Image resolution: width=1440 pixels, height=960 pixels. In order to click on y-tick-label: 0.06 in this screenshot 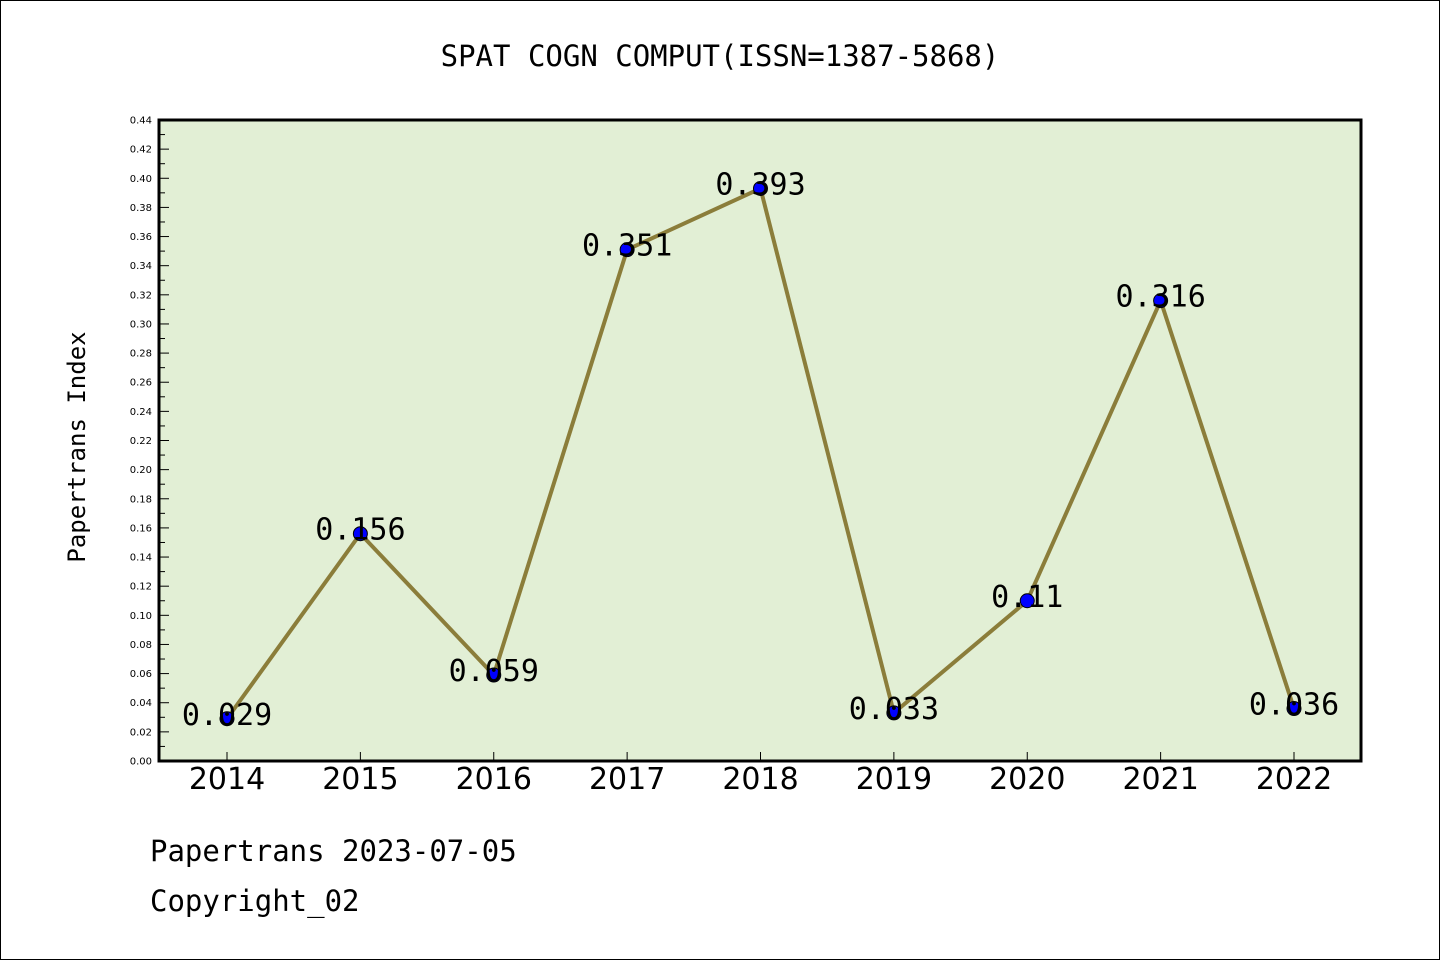, I will do `click(141, 674)`.